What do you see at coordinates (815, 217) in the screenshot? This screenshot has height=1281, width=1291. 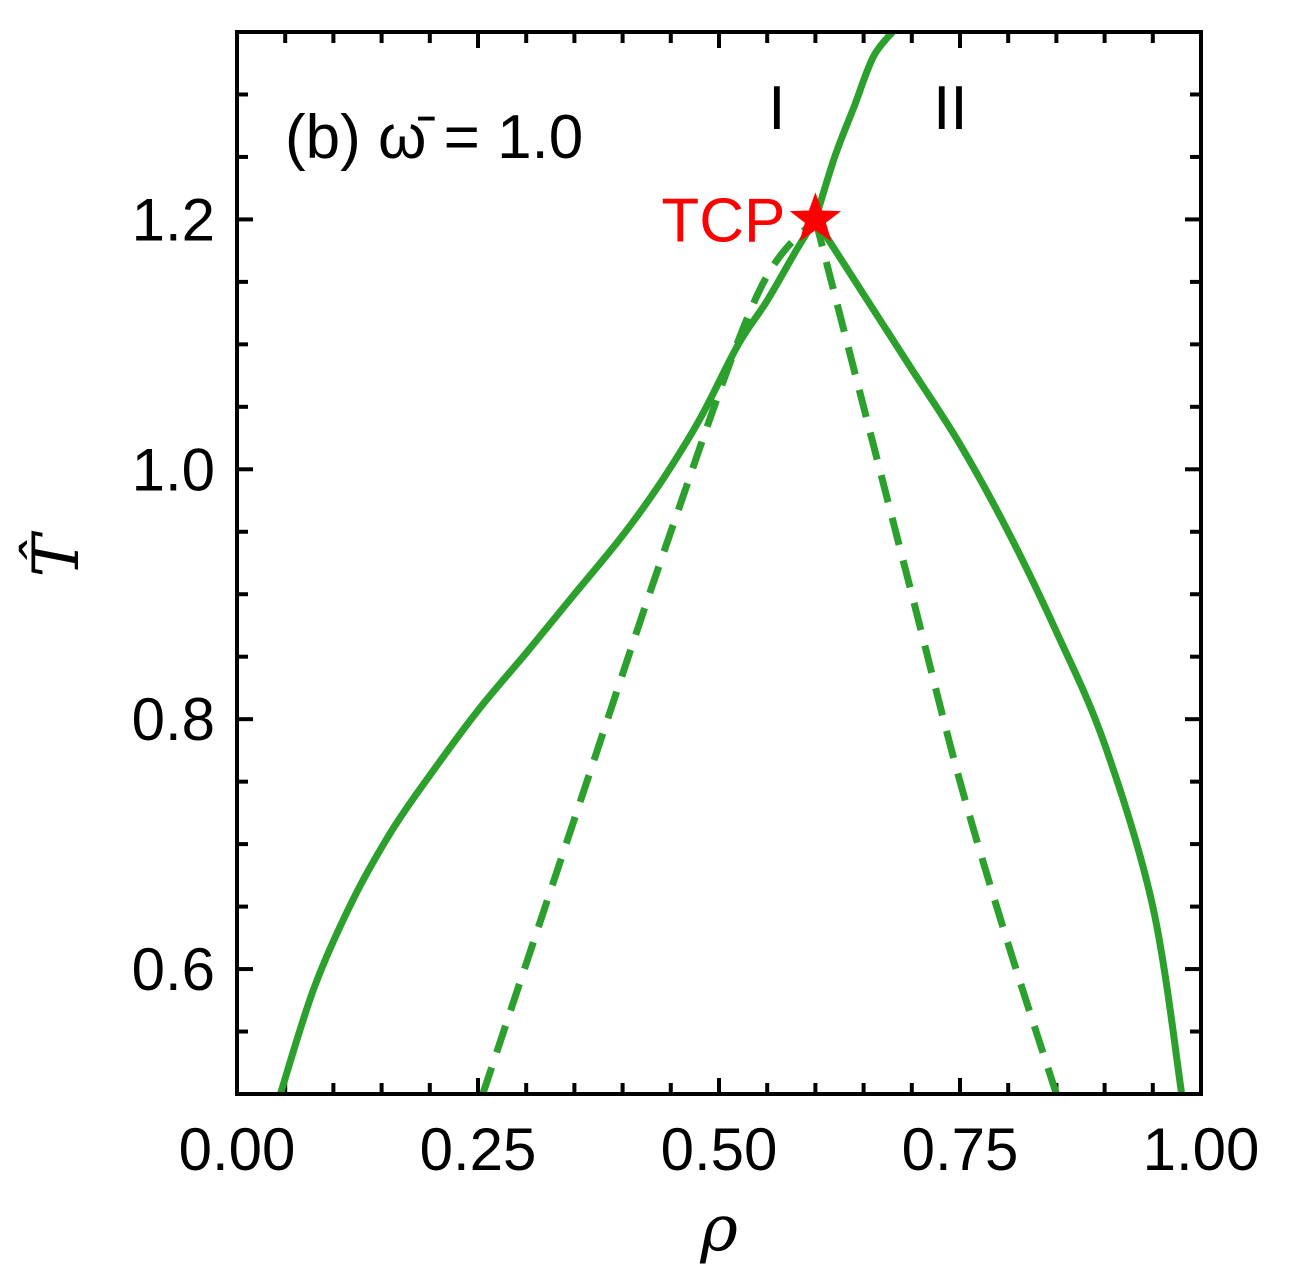 I see `tcp-star-marker` at bounding box center [815, 217].